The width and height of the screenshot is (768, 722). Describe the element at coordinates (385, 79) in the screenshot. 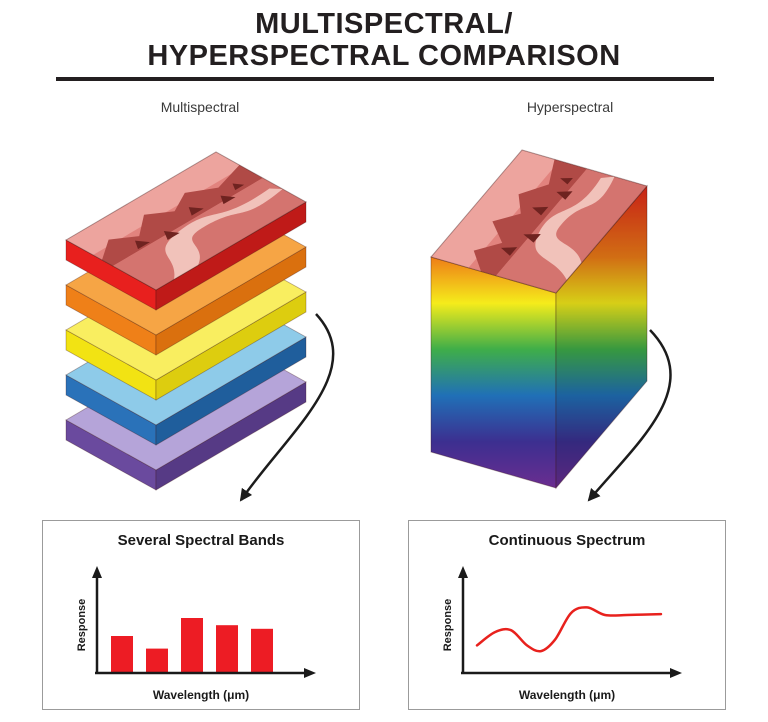

I see `title-underline` at that location.